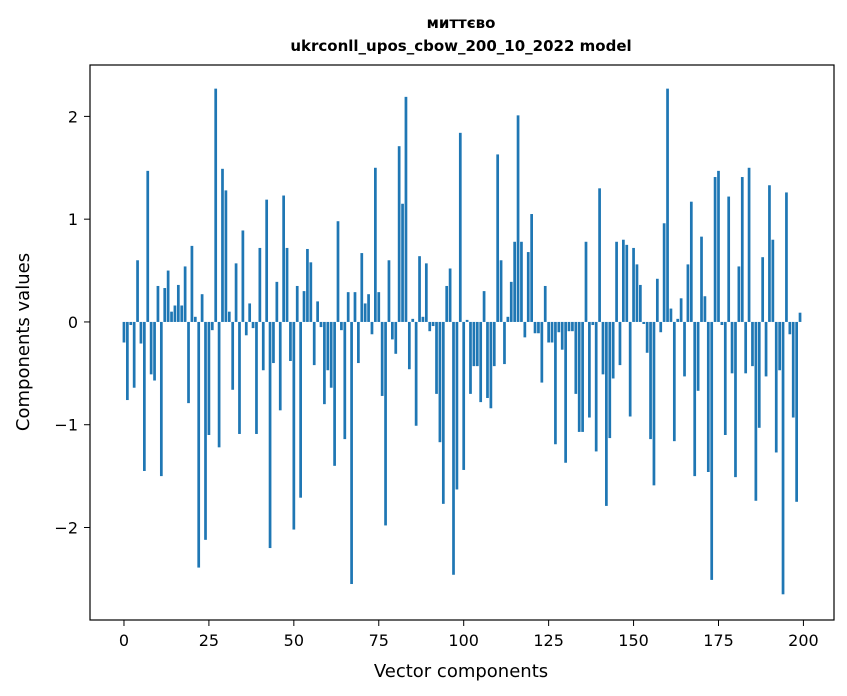 The height and width of the screenshot is (696, 847). I want to click on y-tick-label--2: −2, so click(66, 528).